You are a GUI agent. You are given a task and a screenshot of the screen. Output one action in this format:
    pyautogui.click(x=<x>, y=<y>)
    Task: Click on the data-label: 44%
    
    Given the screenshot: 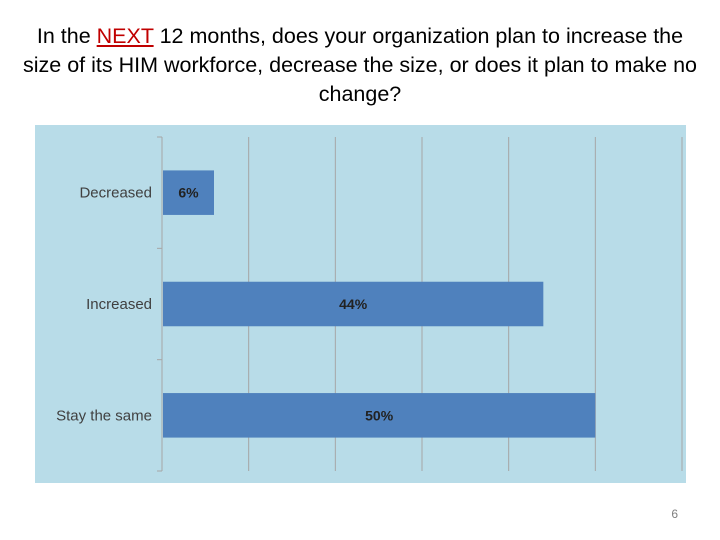 What is the action you would take?
    pyautogui.click(x=353, y=304)
    